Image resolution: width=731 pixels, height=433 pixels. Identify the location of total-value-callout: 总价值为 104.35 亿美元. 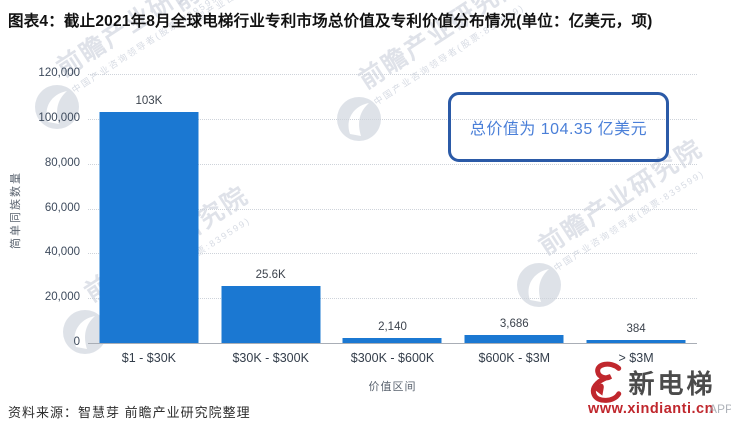
(558, 127).